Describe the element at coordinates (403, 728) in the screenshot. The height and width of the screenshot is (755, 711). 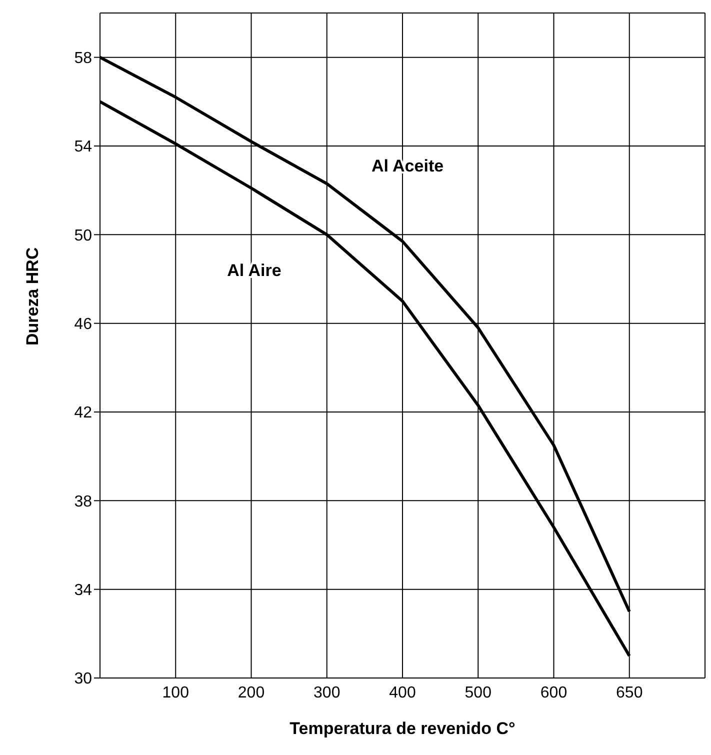
I see `x-axis-title: Temperatura de revenido C°` at that location.